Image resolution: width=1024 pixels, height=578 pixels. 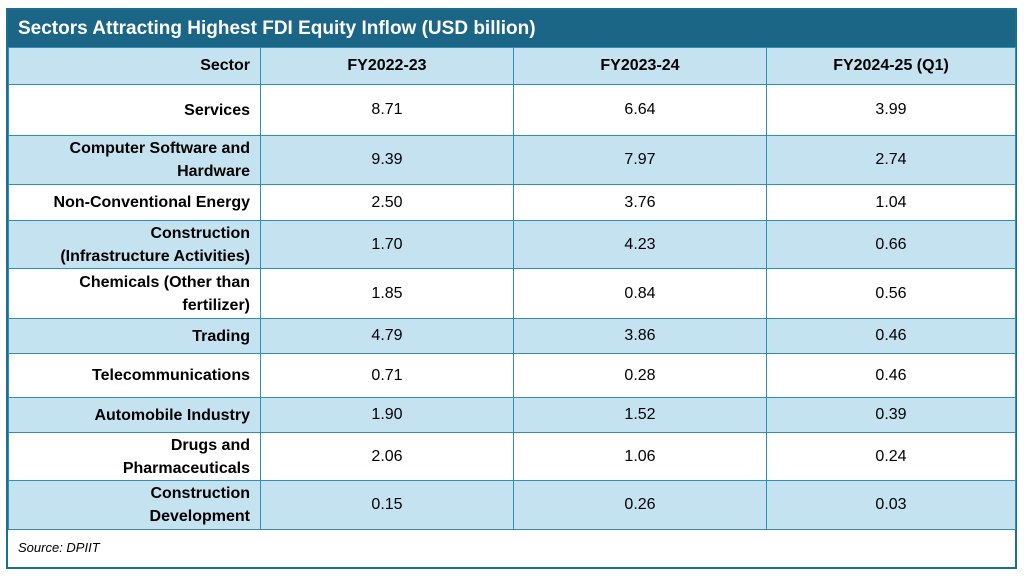 What do you see at coordinates (134, 110) in the screenshot?
I see `sector-cell: Services` at bounding box center [134, 110].